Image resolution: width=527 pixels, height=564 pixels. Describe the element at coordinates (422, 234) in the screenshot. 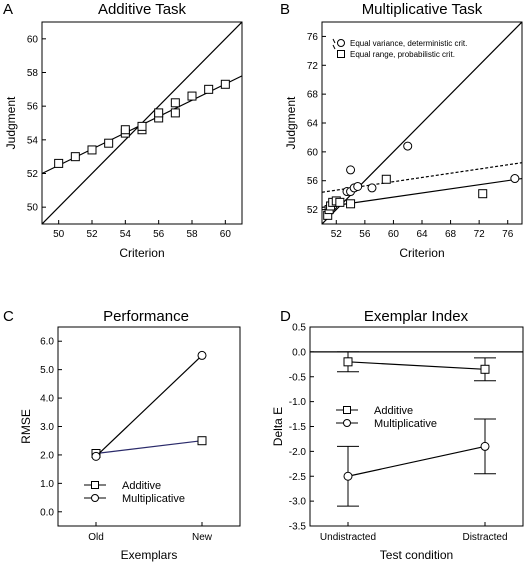

I see `x-tick-label: 64` at that location.